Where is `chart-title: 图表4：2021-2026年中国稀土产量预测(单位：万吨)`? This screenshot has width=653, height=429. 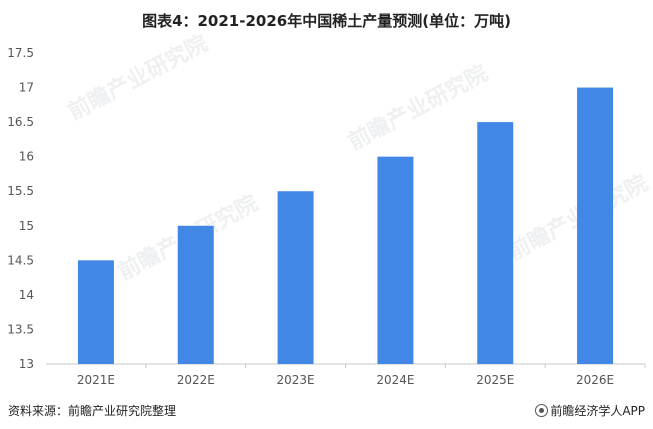 chart-title: 图表4：2021-2026年中国稀土产量预测(单位：万吨) is located at coordinates (326, 21).